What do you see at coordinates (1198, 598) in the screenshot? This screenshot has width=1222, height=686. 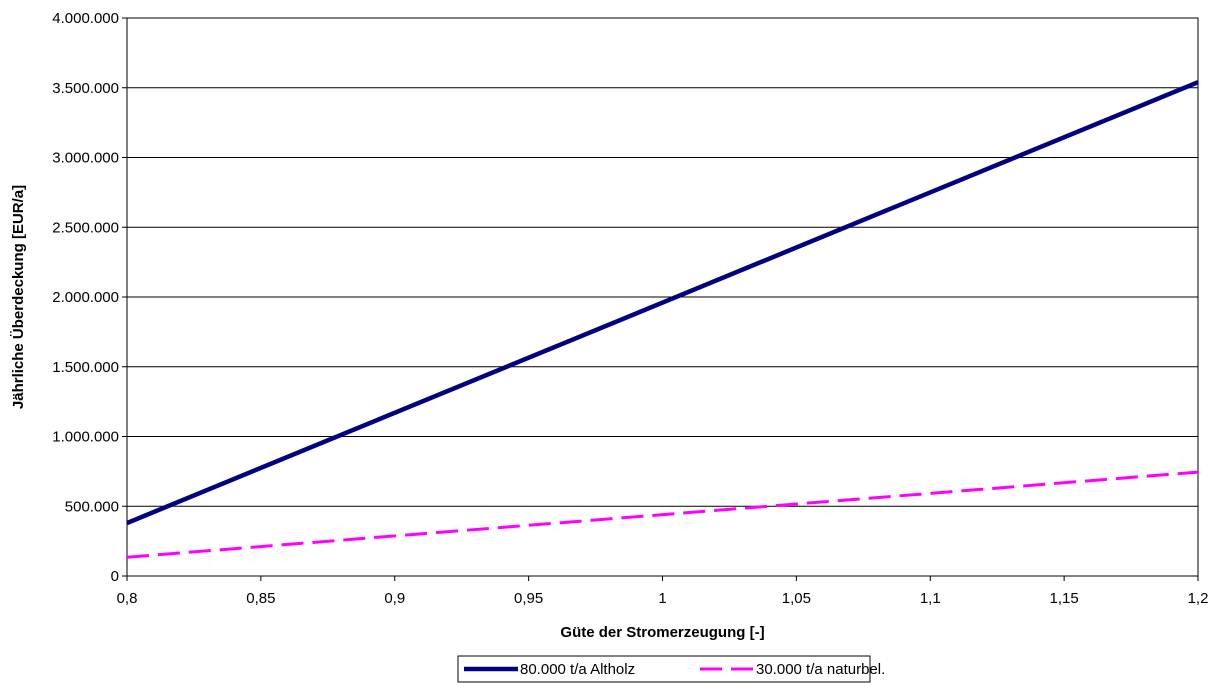 I see `x-tick-label: 1,2` at bounding box center [1198, 598].